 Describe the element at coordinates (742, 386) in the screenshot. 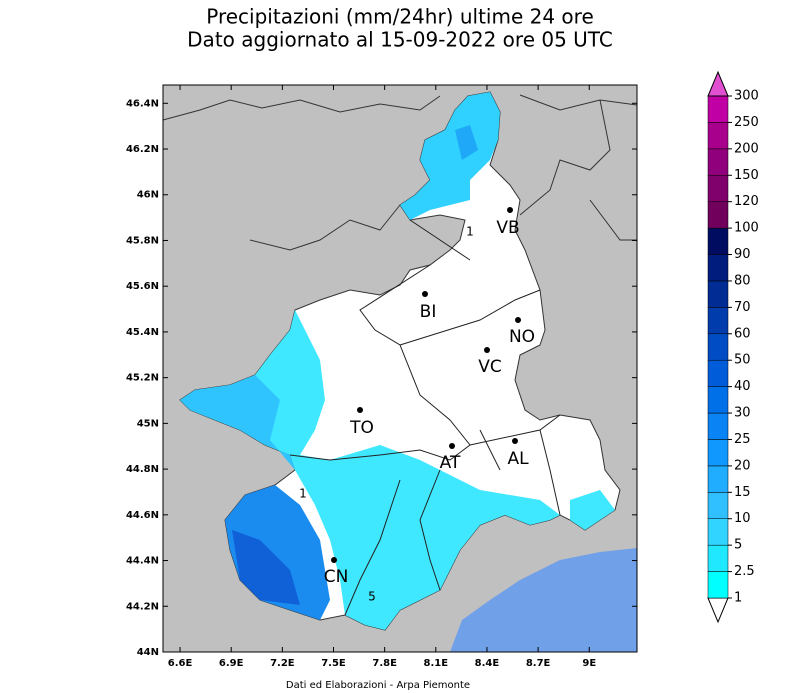

I see `colorbar-label: 40` at that location.